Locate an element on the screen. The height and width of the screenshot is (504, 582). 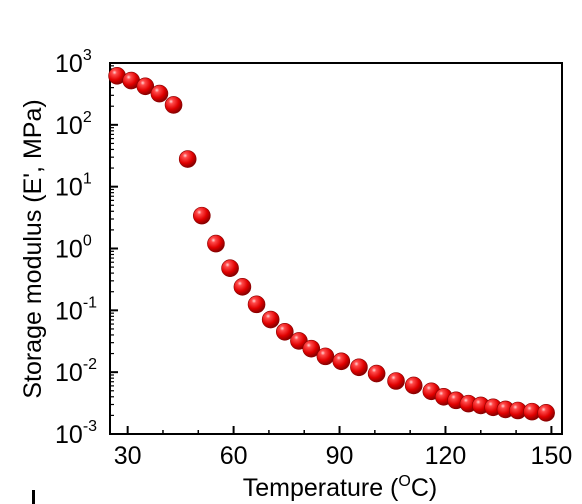
x-axis-unit-main: C is located at coordinates (420, 488).